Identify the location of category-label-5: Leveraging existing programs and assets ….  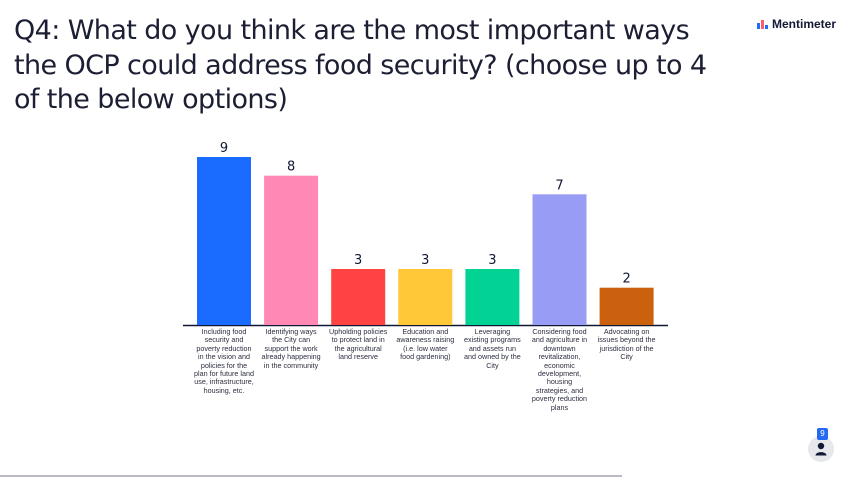
(492, 348).